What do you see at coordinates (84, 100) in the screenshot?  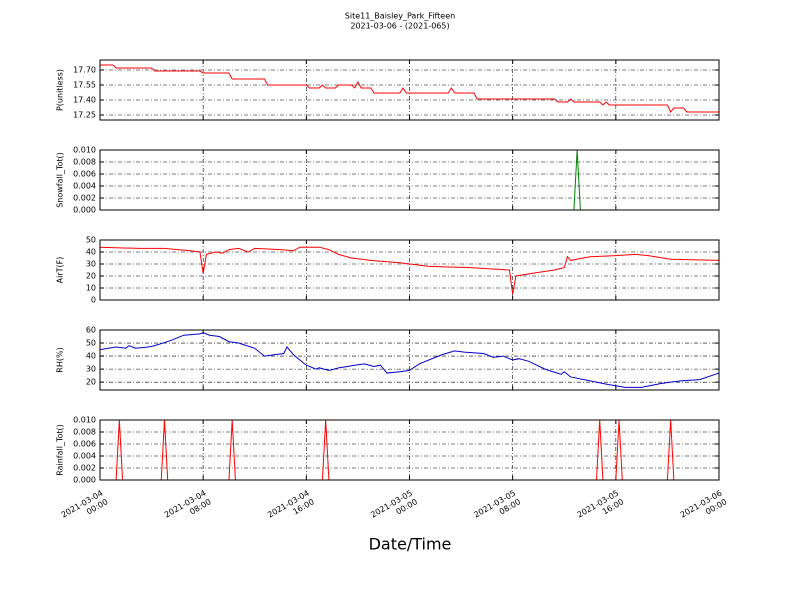 I see `y-tick-label: 17.40` at bounding box center [84, 100].